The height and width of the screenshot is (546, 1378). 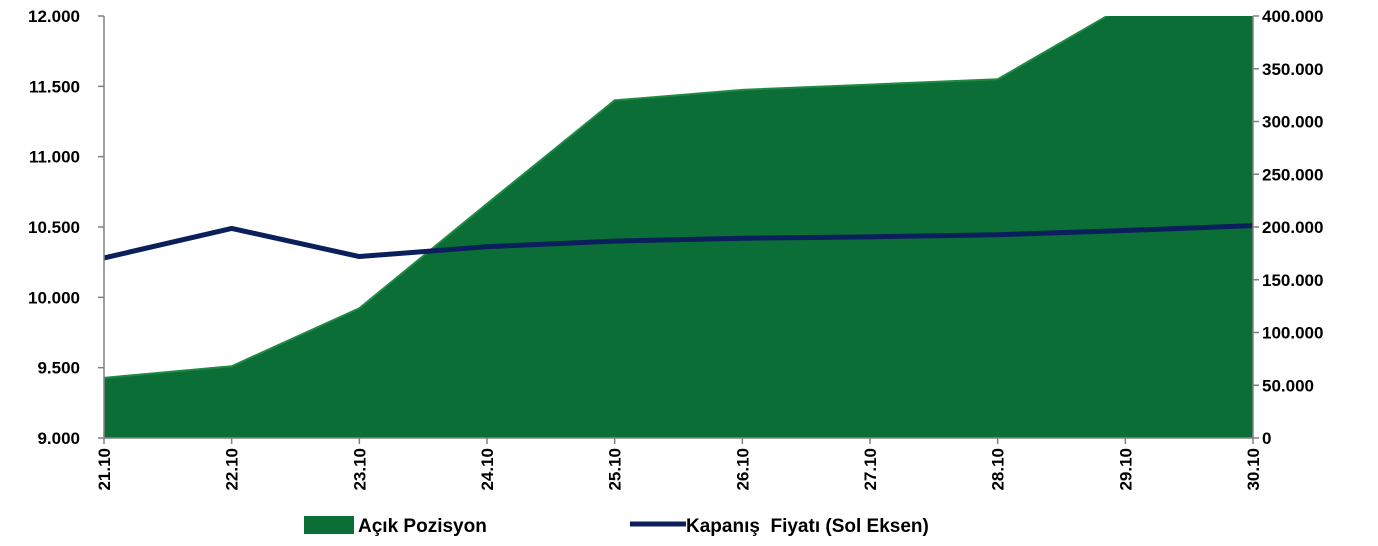 I want to click on left-tick-label: 11.000, so click(x=54, y=157).